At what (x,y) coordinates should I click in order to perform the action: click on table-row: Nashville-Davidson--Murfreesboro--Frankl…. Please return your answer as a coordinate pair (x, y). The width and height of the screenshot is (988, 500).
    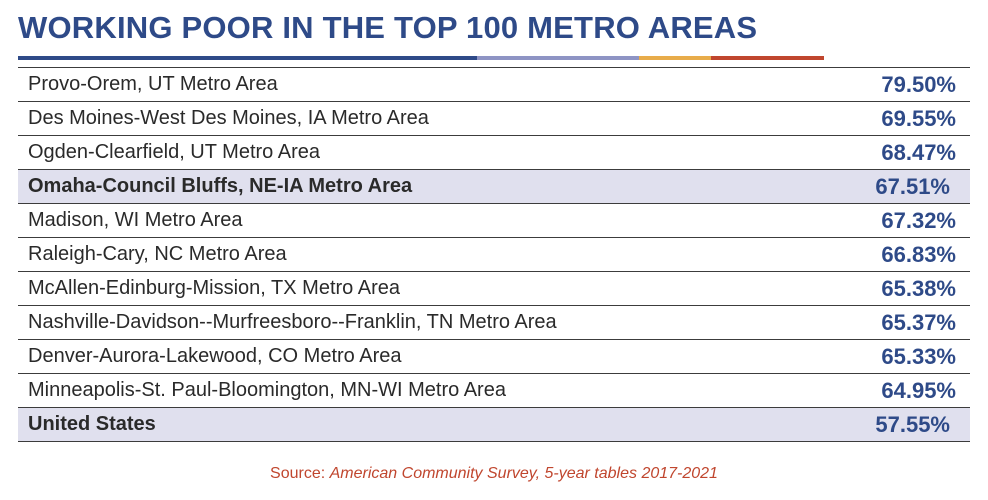
    Looking at the image, I should click on (494, 323).